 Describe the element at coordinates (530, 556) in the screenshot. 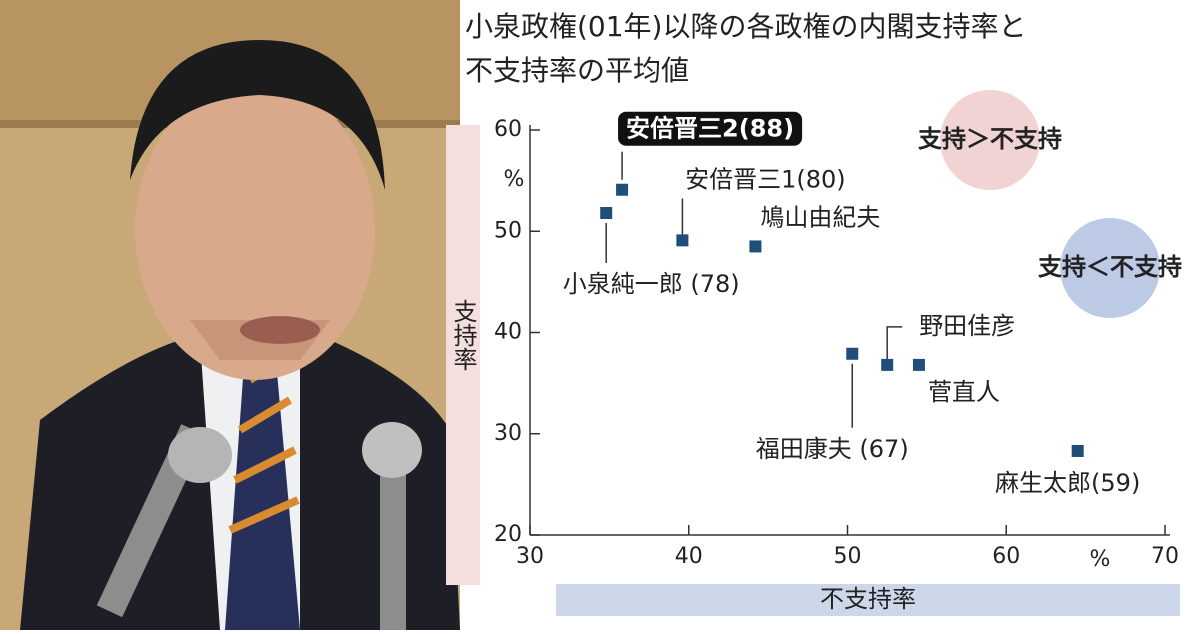

I see `x-tick-label: 30` at that location.